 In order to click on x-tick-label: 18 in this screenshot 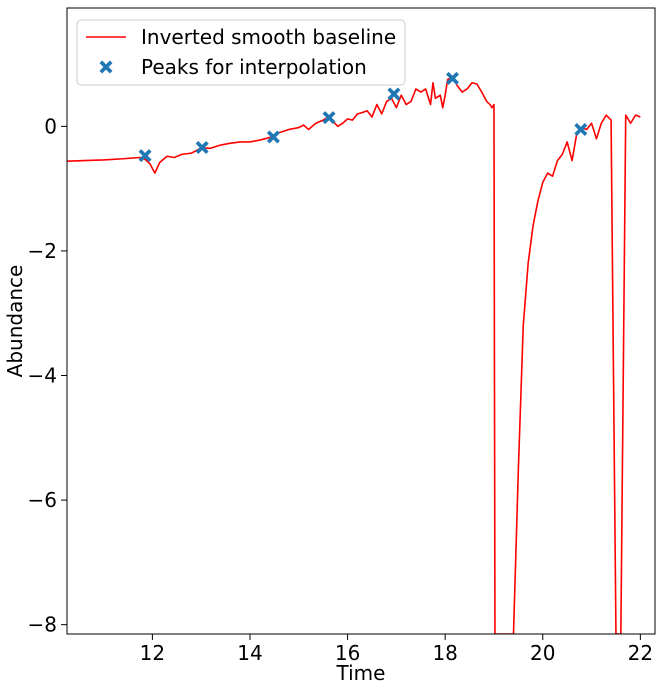, I will do `click(444, 653)`.